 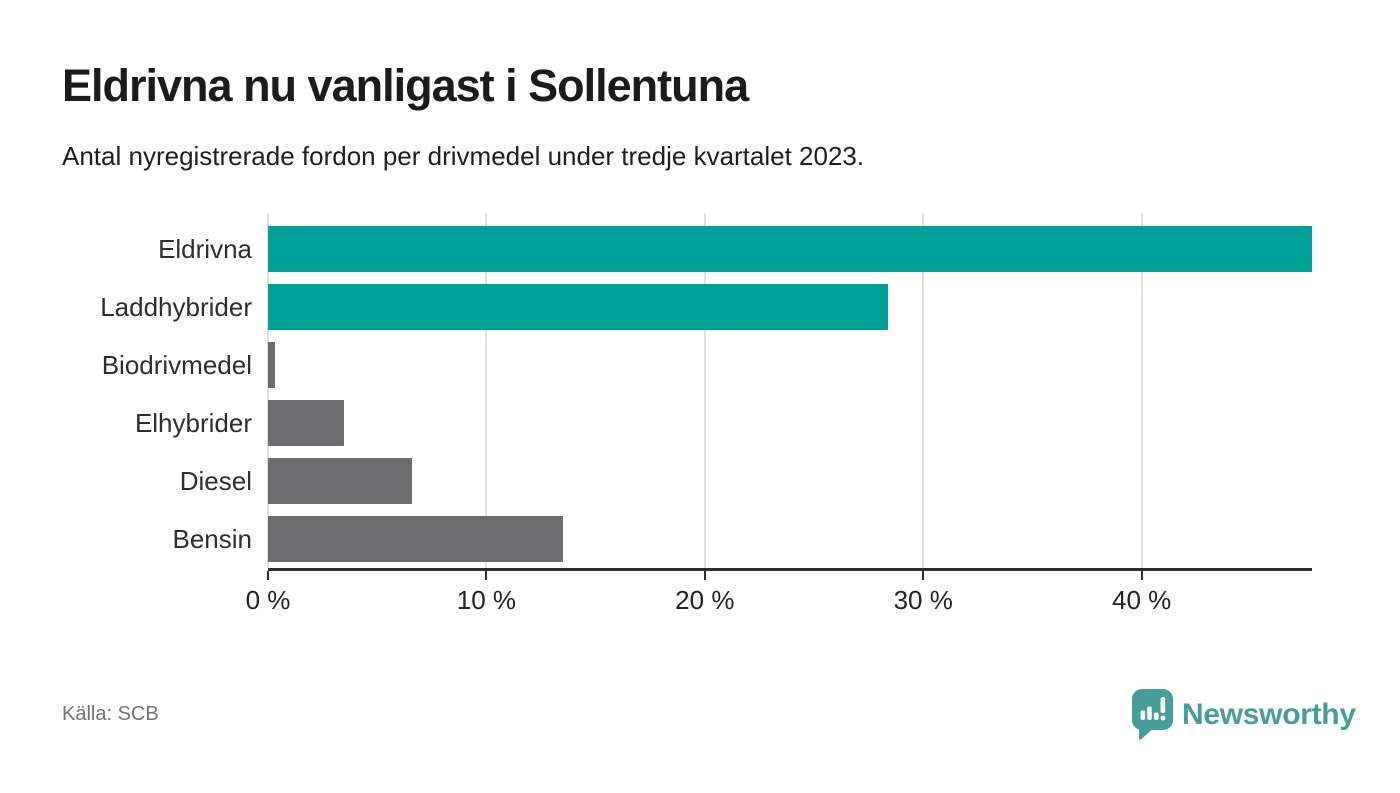 What do you see at coordinates (268, 600) in the screenshot?
I see `x-tick-label-0: 0 %` at bounding box center [268, 600].